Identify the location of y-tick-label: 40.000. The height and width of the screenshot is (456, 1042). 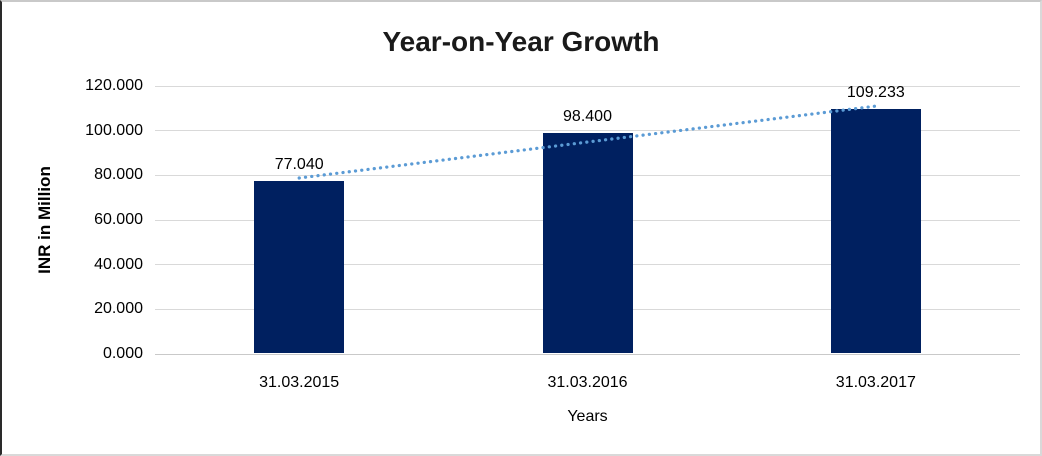
(118, 264).